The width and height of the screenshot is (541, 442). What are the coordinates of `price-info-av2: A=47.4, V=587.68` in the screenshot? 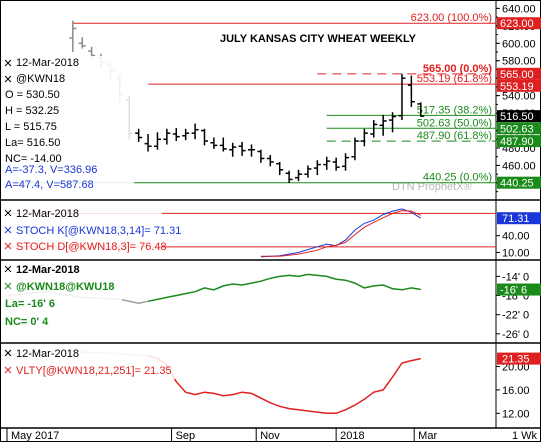 It's located at (49, 185).